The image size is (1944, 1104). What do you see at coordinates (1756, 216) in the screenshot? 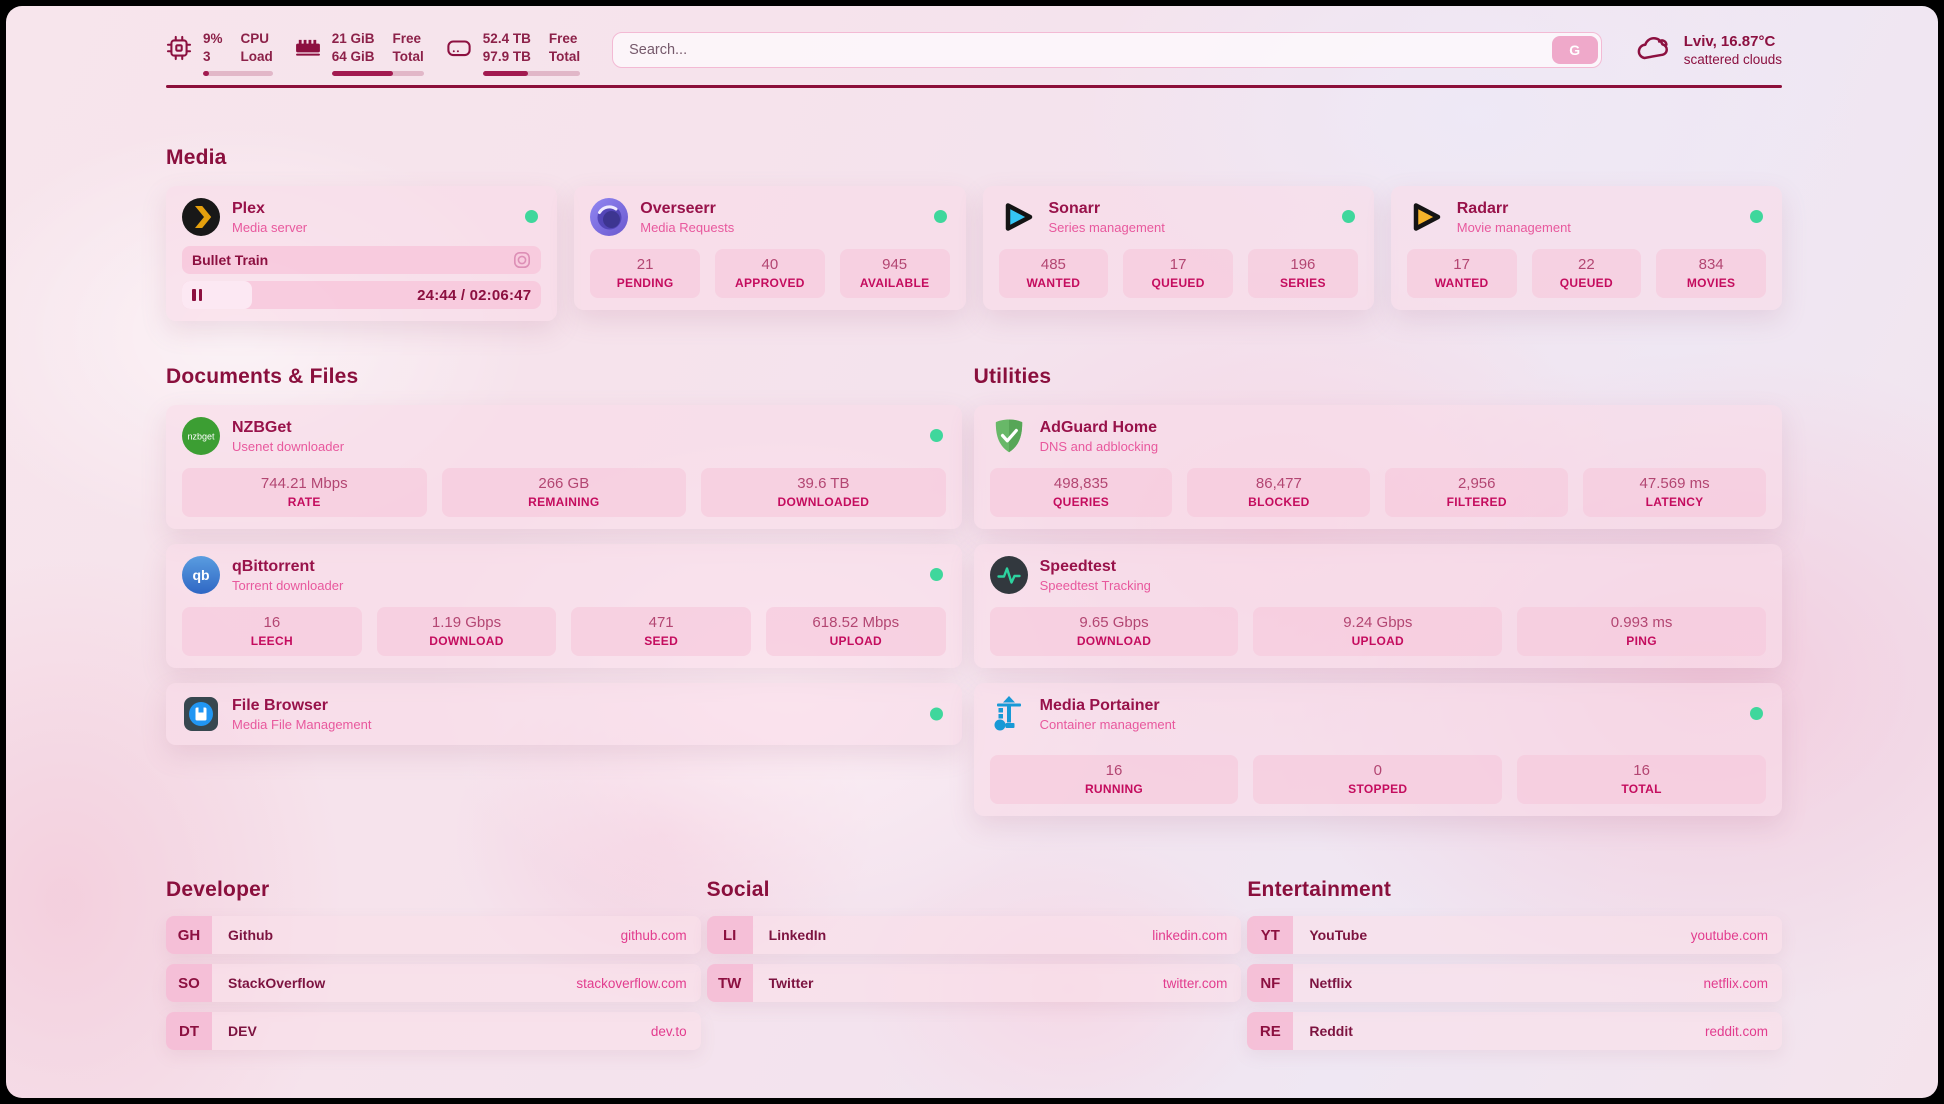
I see `radarr-status-dot` at bounding box center [1756, 216].